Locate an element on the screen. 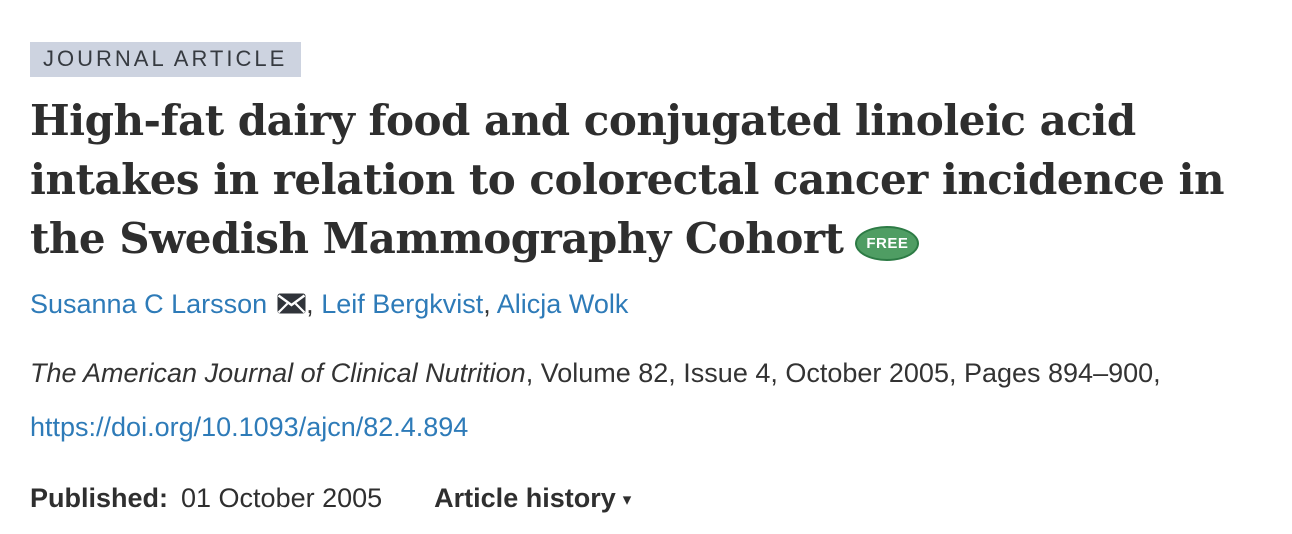 The image size is (1292, 534). email-envelope-icon is located at coordinates (291, 305).